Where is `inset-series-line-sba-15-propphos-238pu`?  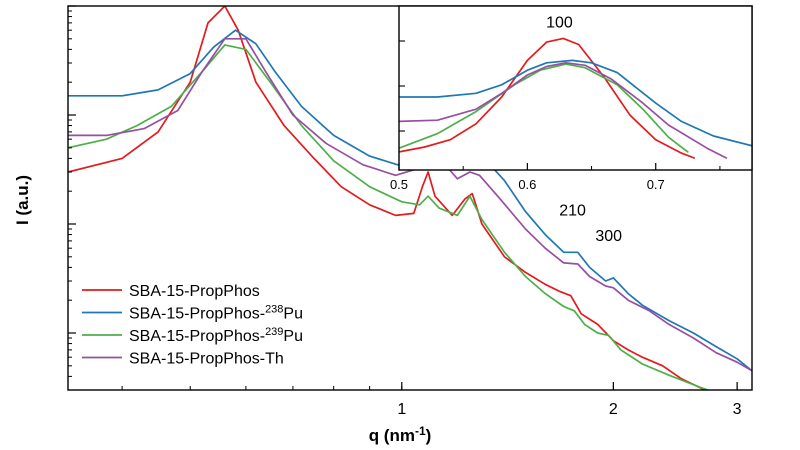 inset-series-line-sba-15-propphos-238pu is located at coordinates (575, 103).